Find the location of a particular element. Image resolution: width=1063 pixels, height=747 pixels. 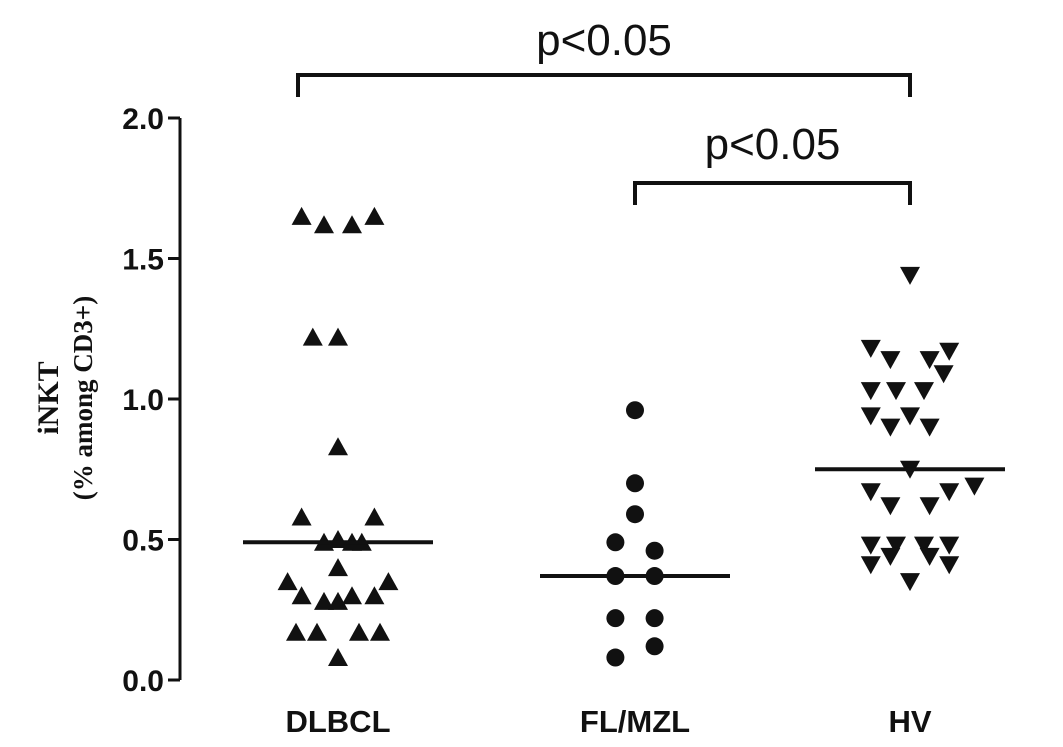

median-lines is located at coordinates (624, 523).